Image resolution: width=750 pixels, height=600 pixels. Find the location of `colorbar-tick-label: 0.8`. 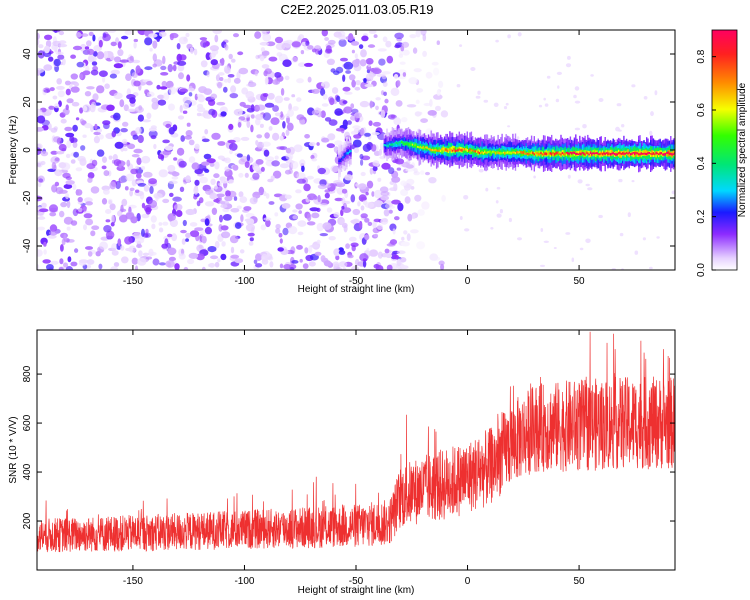

colorbar-tick-label: 0.8 is located at coordinates (701, 56).